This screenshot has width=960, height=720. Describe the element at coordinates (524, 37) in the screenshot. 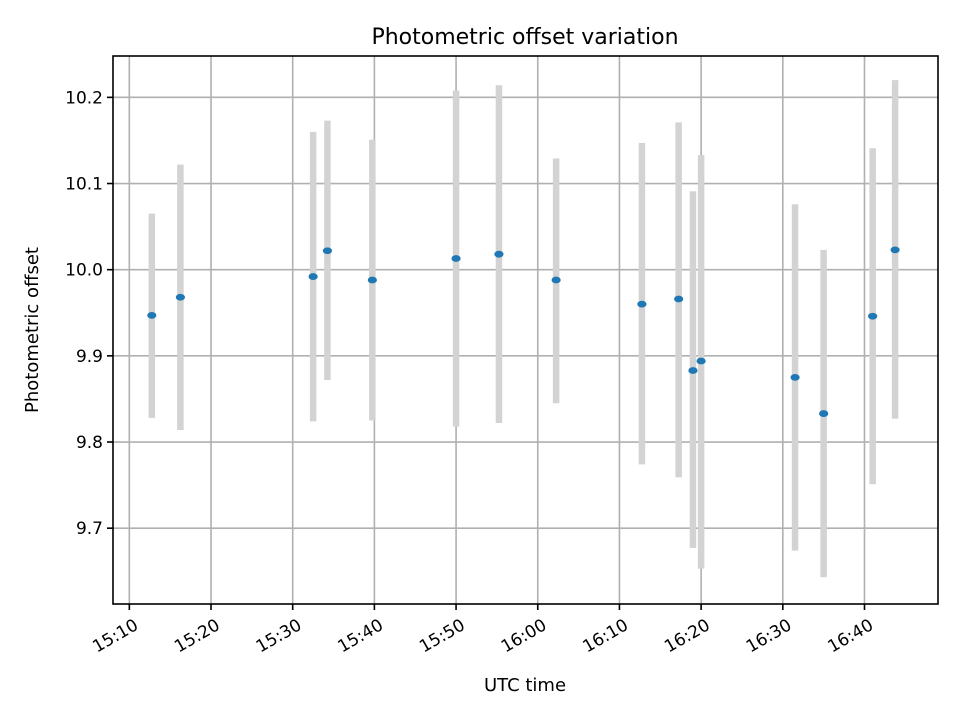

I see `chart-title: Photometric offset variation` at that location.